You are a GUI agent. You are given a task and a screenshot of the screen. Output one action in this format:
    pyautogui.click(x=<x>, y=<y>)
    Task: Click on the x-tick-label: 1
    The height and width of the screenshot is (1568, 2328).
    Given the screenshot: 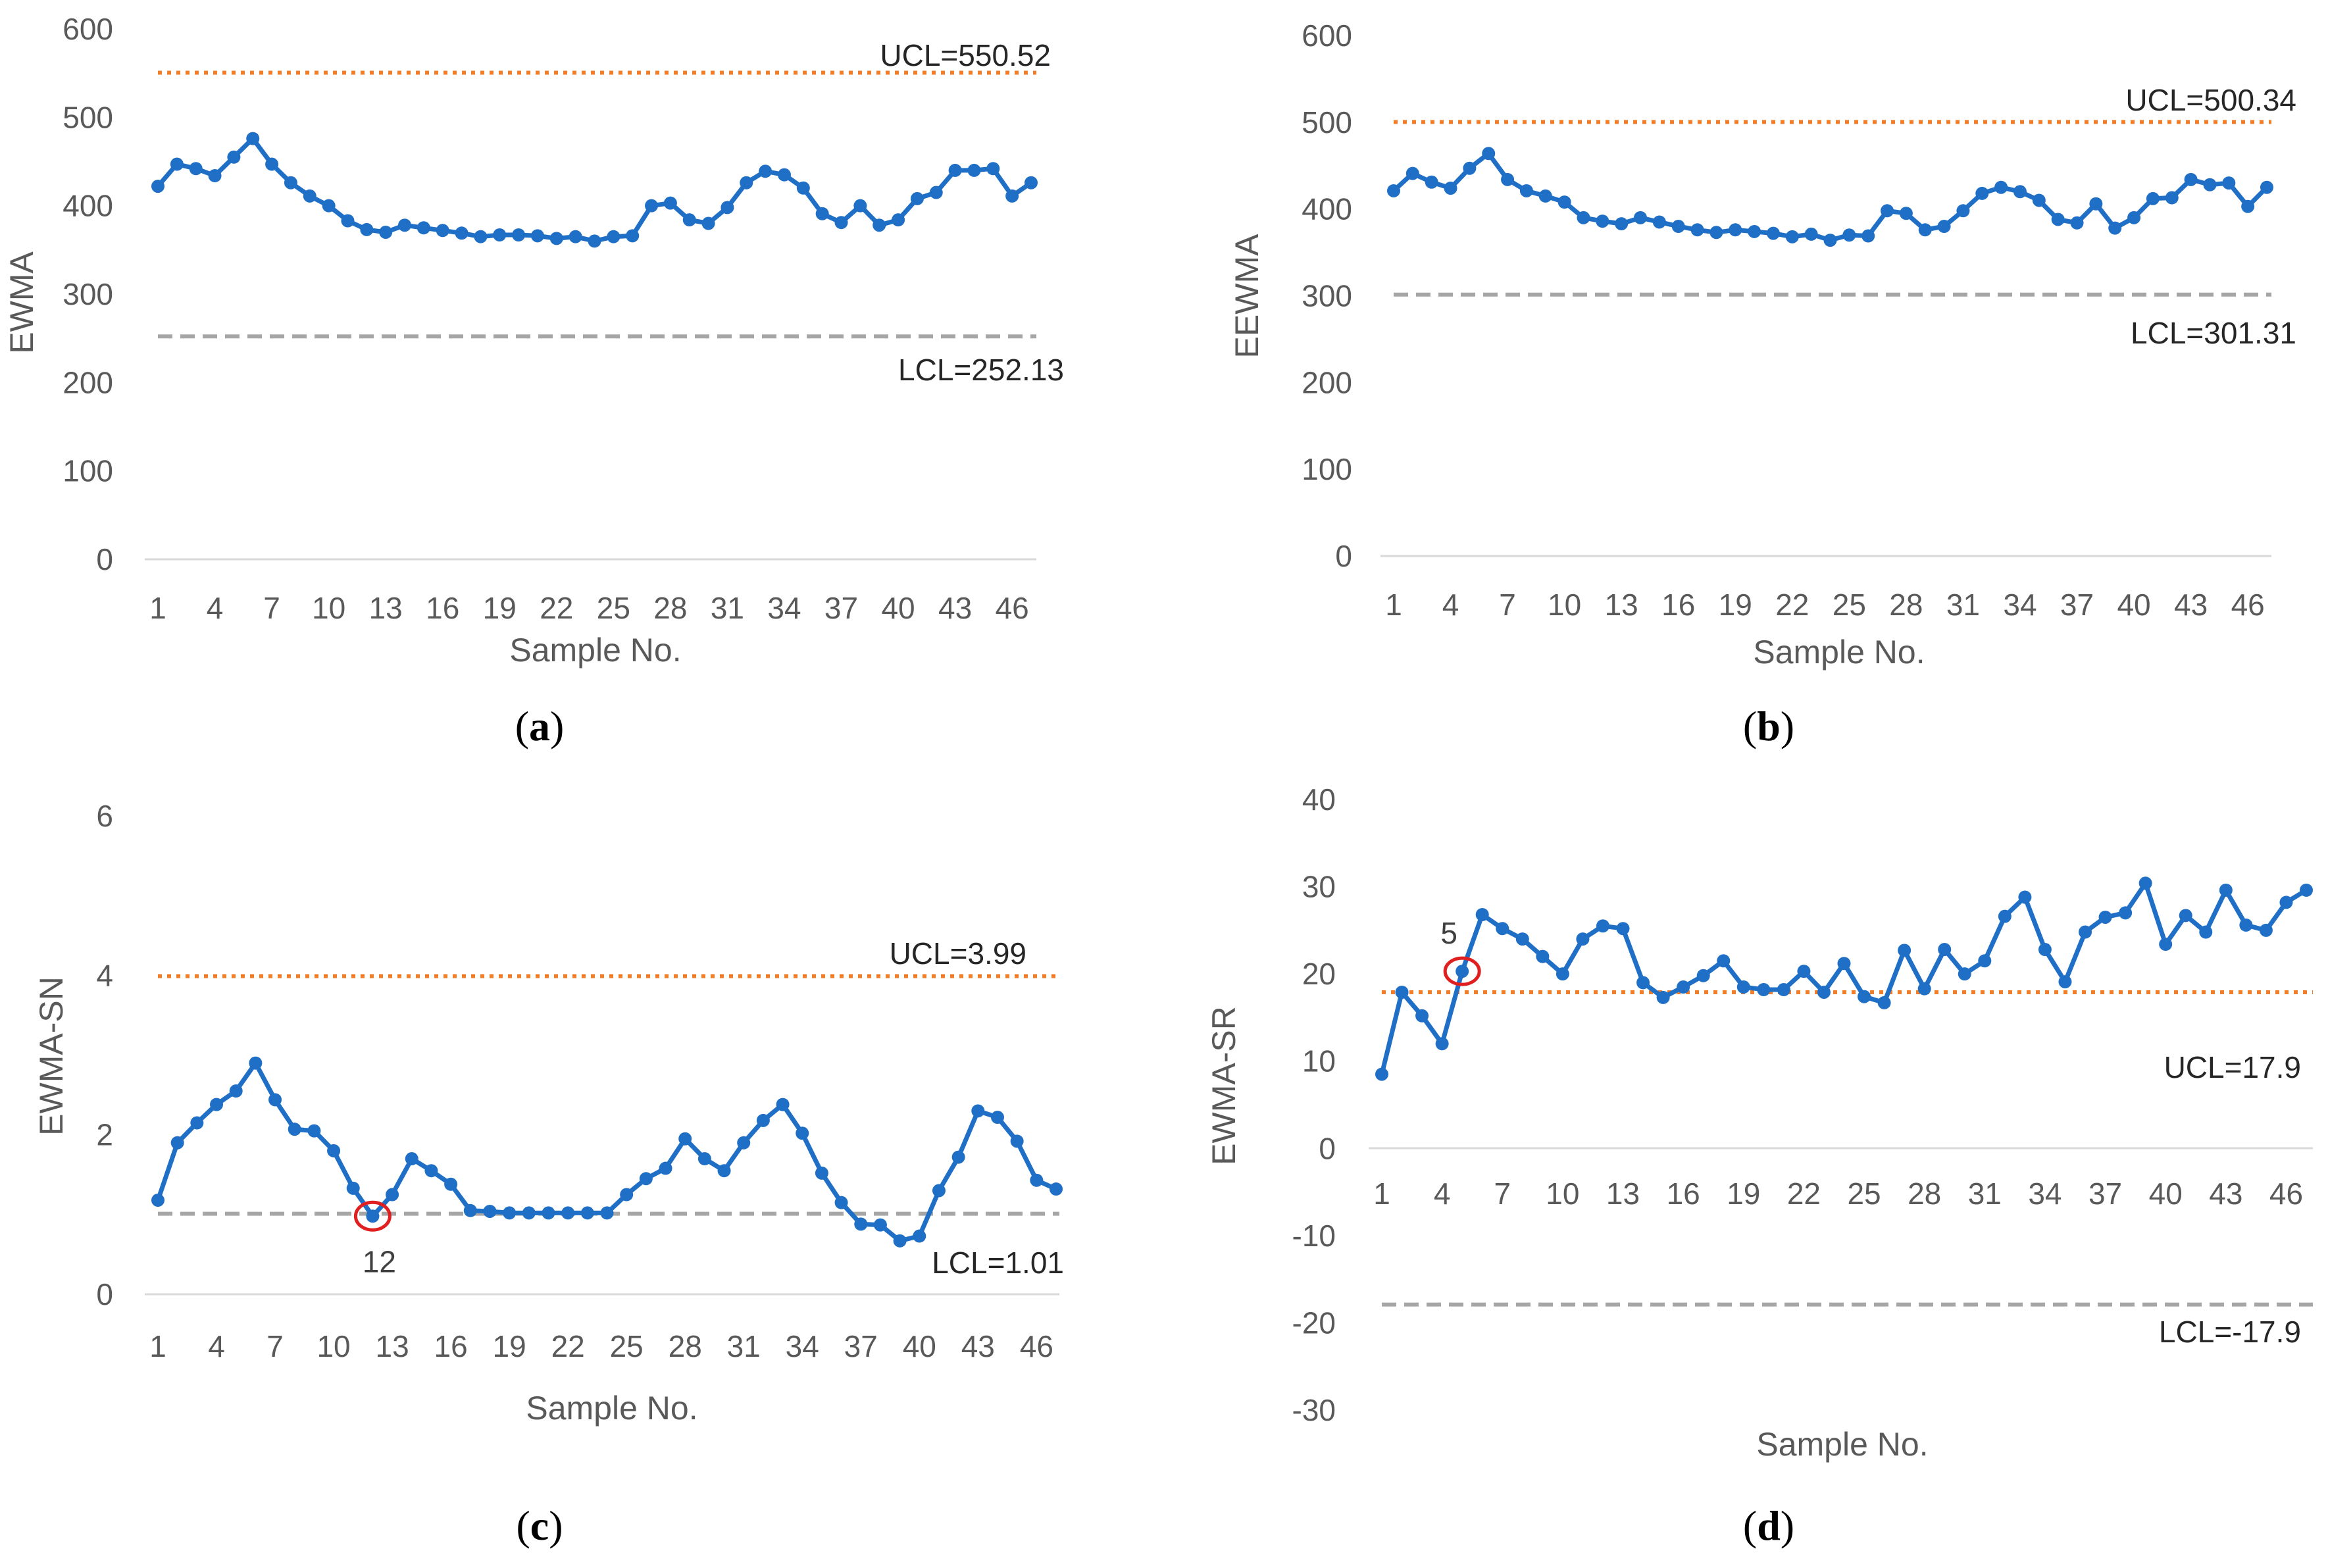 What is the action you would take?
    pyautogui.click(x=1393, y=605)
    